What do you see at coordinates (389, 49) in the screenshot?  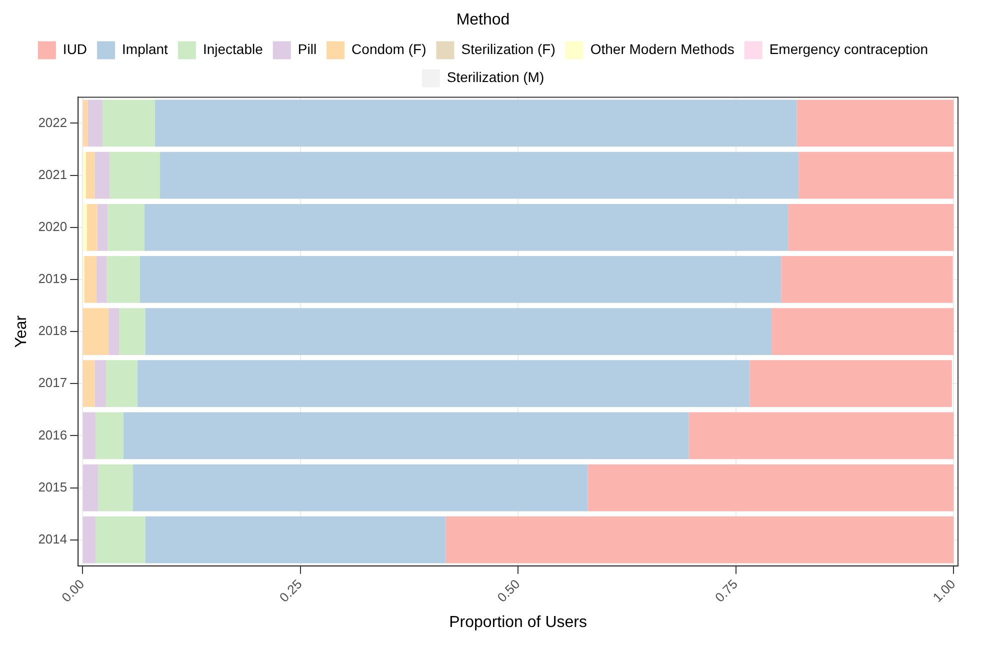 I see `legend-label: Condom (F)` at bounding box center [389, 49].